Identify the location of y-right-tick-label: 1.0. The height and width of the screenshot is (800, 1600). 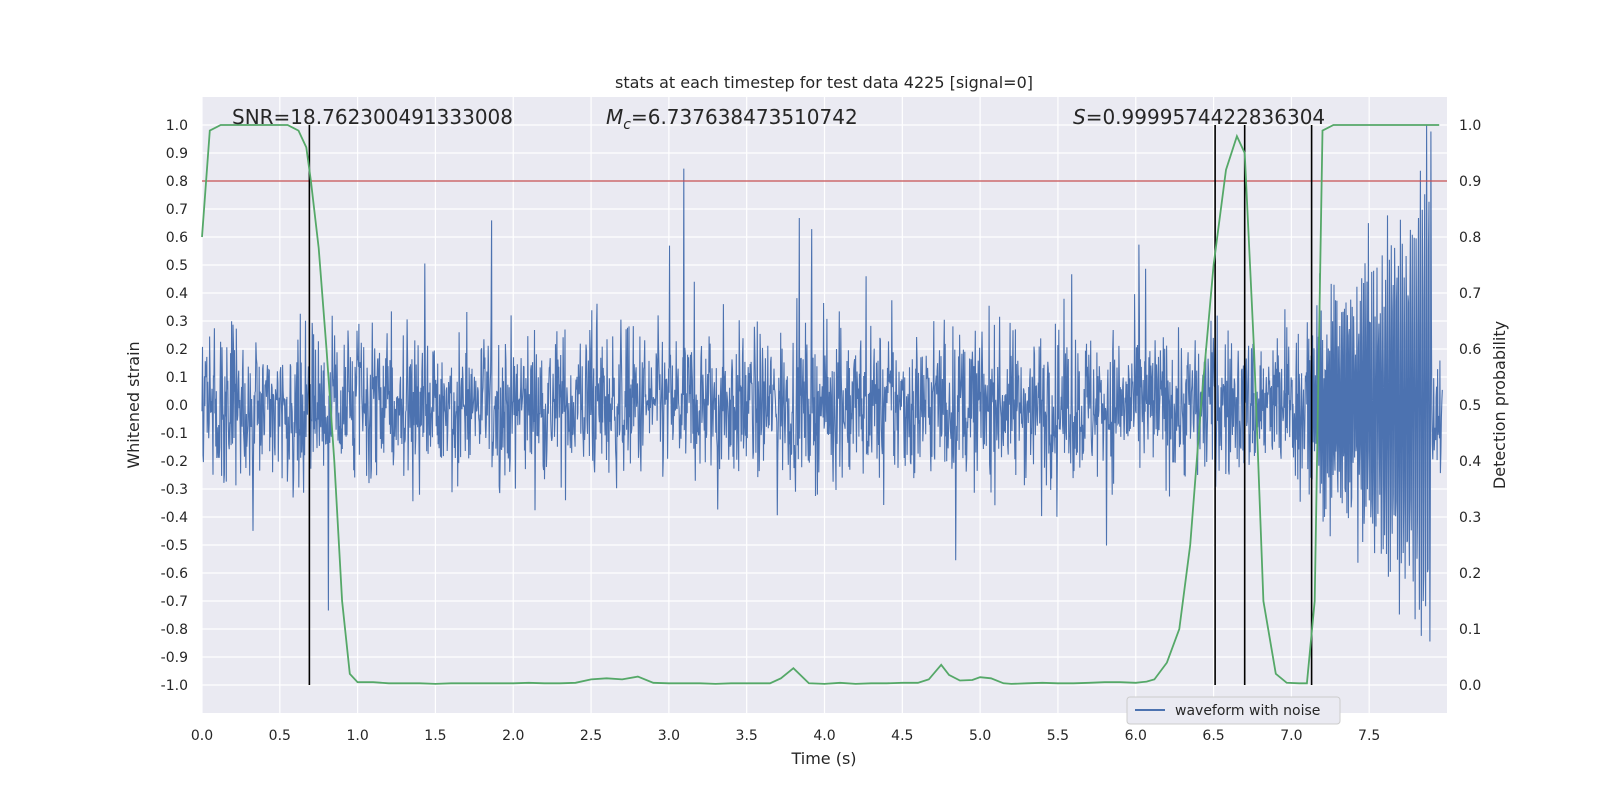
(1470, 126).